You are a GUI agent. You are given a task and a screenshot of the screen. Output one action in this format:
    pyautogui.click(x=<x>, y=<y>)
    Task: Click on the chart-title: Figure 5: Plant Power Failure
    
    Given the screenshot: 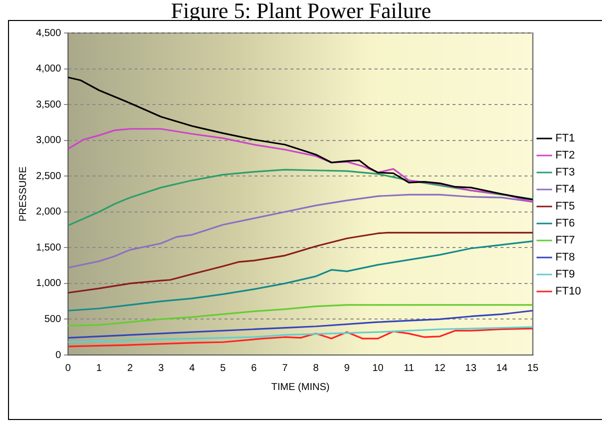 What is the action you would take?
    pyautogui.click(x=301, y=12)
    